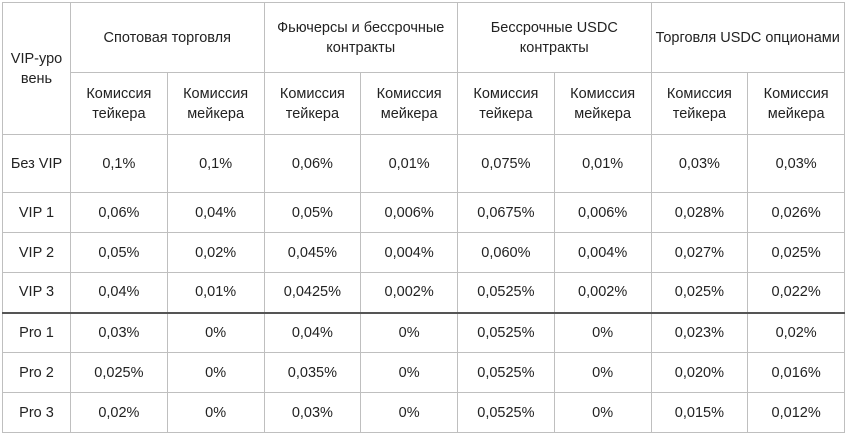 This screenshot has height=437, width=850. Describe the element at coordinates (36, 332) in the screenshot. I see `level-cell: Pro 1` at that location.